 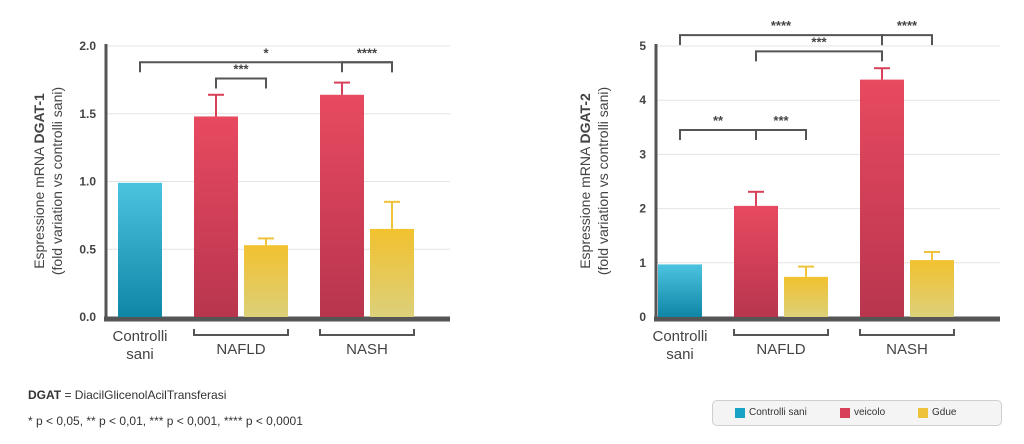 I want to click on y-tick-label: 1.5, so click(x=87, y=114).